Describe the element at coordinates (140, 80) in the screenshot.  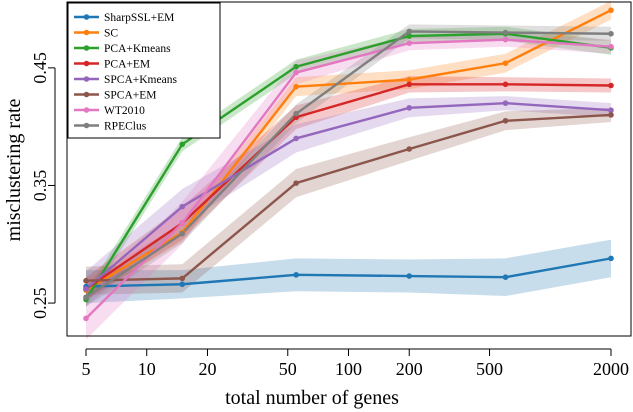
I see `legend-label-spca-kmeans: SPCA+Kmeans` at that location.